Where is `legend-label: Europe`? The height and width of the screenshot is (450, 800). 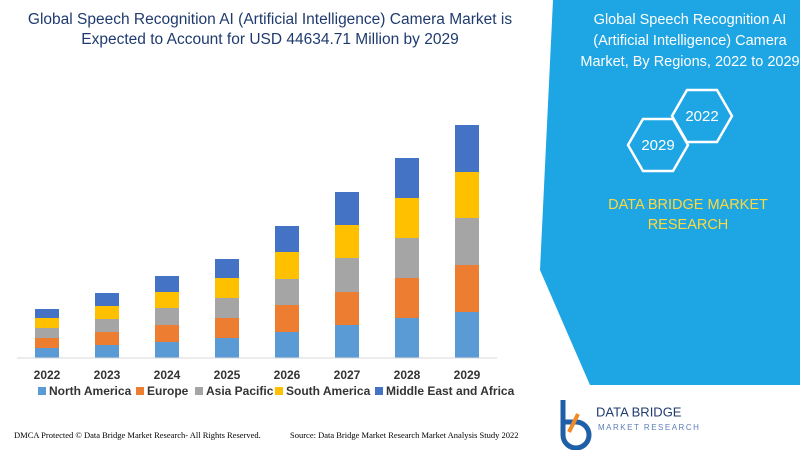 legend-label: Europe is located at coordinates (168, 391).